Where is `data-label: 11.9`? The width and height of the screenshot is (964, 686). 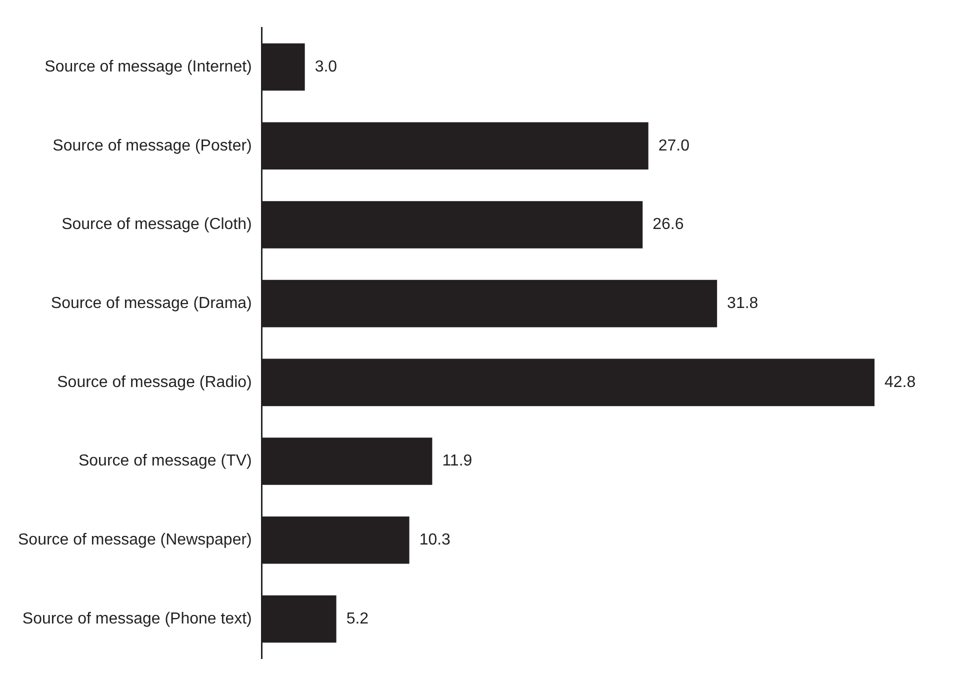 data-label: 11.9 is located at coordinates (457, 461).